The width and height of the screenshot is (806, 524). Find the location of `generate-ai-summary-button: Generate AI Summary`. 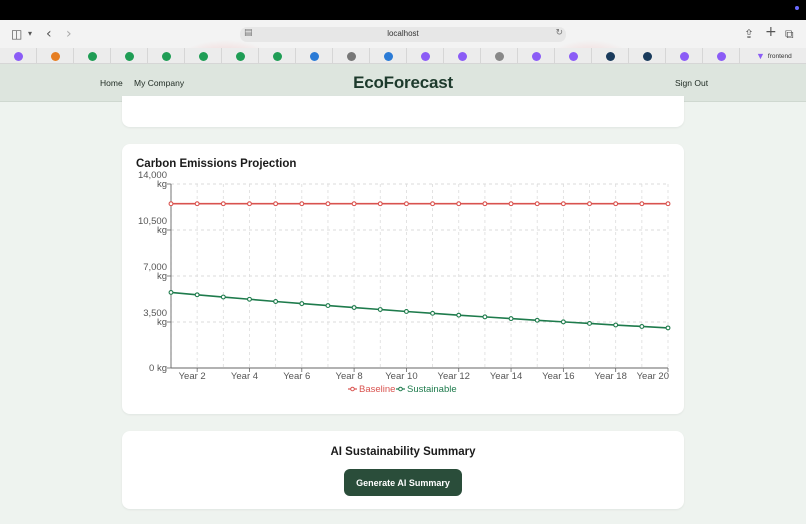

generate-ai-summary-button: Generate AI Summary is located at coordinates (403, 482).